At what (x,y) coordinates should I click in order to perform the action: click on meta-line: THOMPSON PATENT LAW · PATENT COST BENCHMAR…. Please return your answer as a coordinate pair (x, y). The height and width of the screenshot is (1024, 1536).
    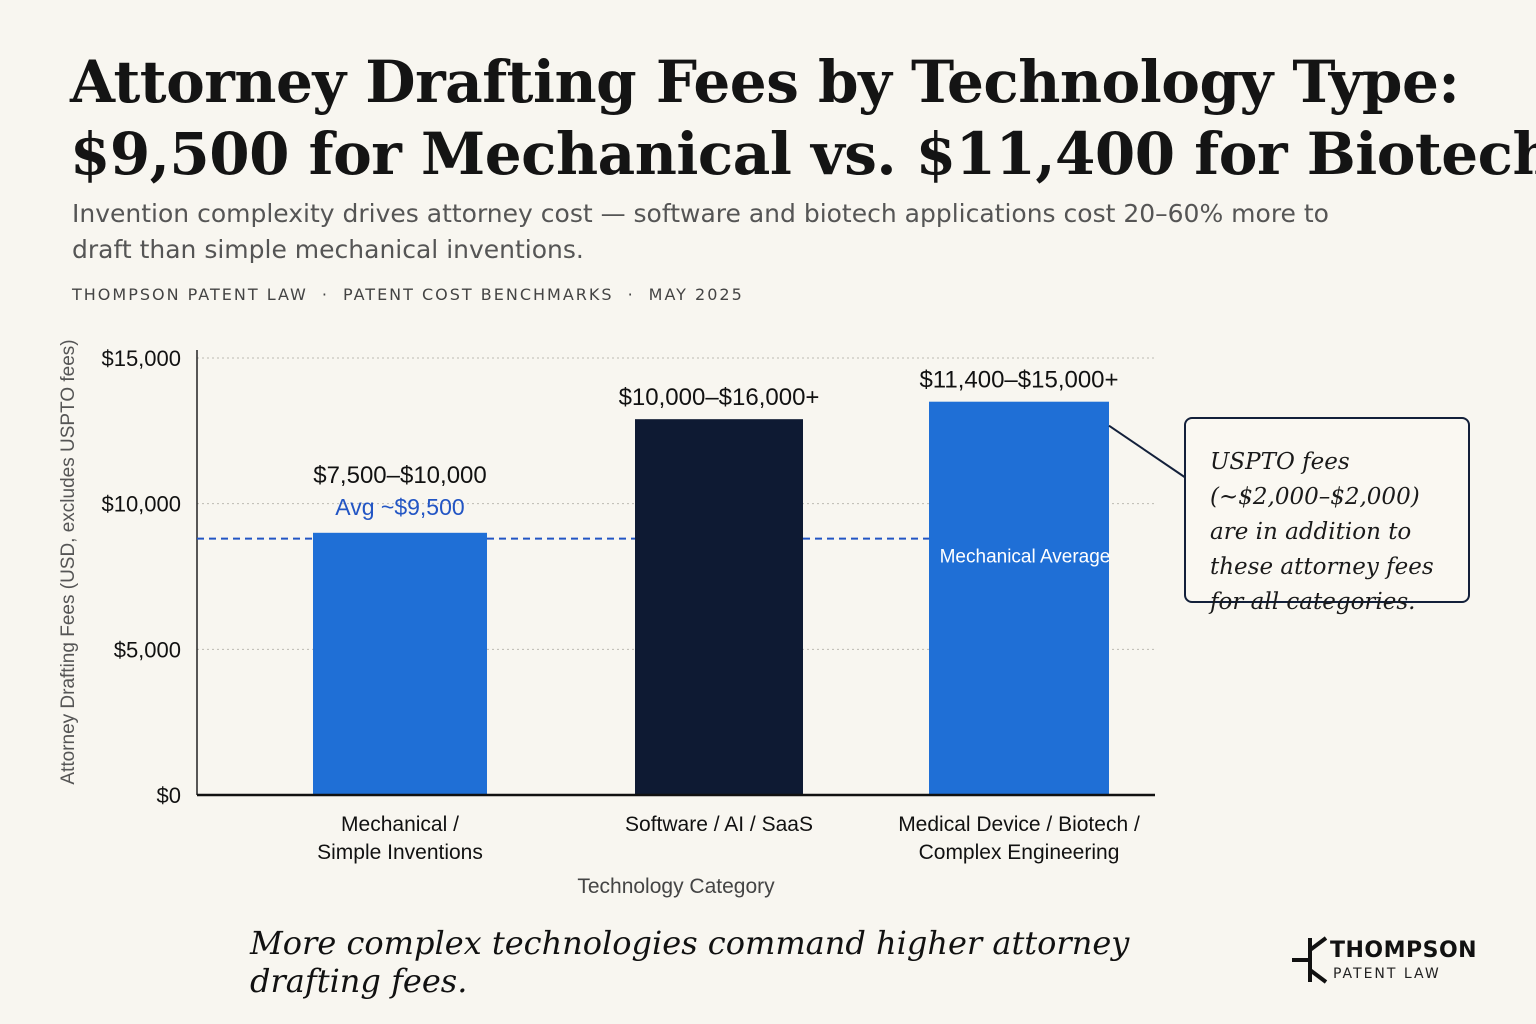
    Looking at the image, I should click on (408, 294).